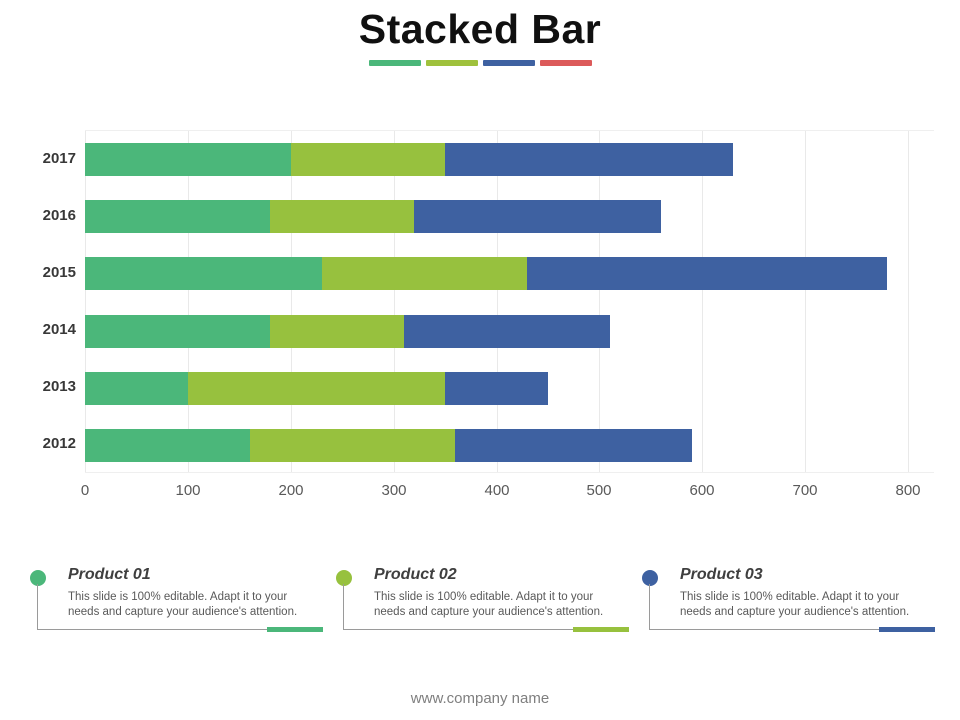 The image size is (960, 720). I want to click on x-tick-label: 800, so click(908, 490).